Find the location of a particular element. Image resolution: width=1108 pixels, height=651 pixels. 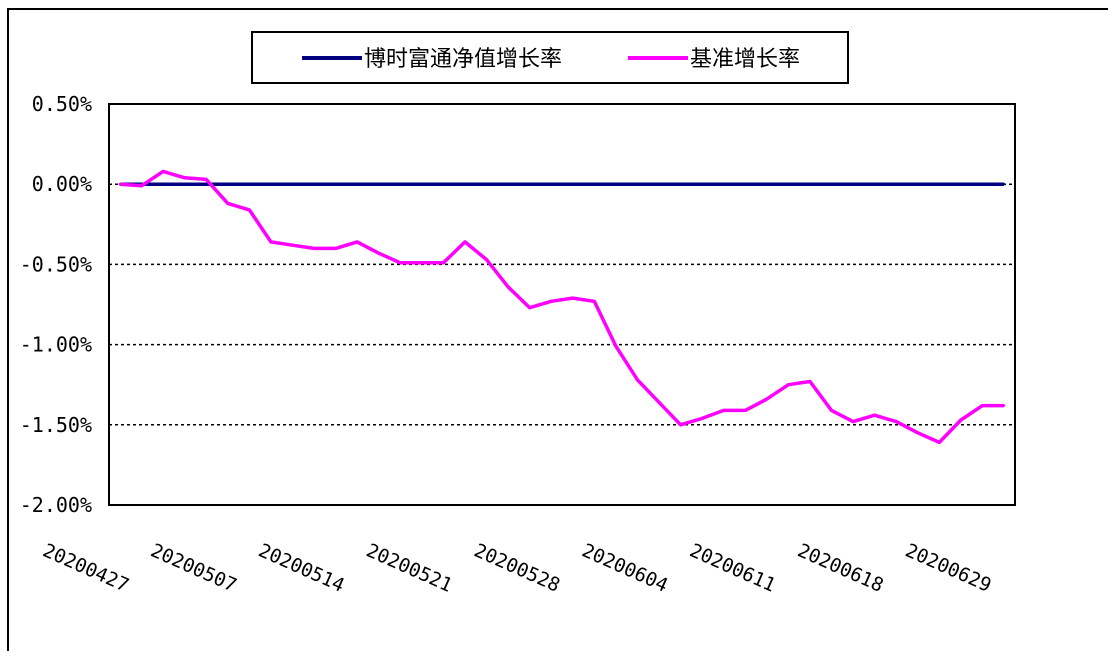

y-tick-label: 0.50% is located at coordinates (62, 104).